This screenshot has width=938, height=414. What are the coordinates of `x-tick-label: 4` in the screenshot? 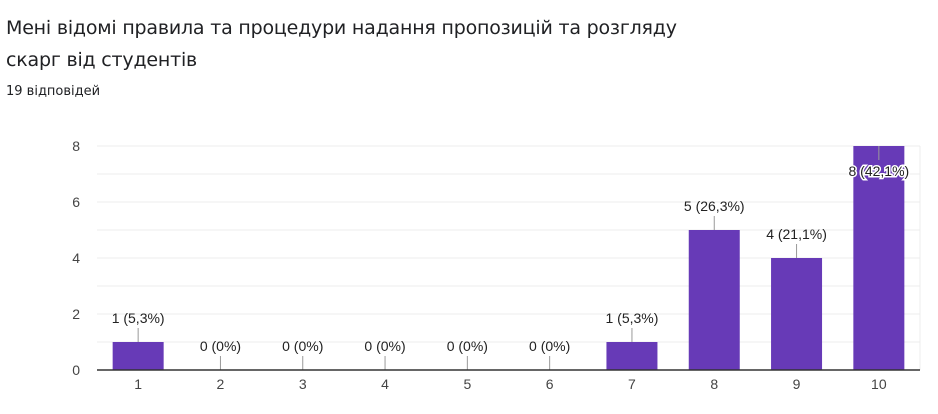 It's located at (385, 384).